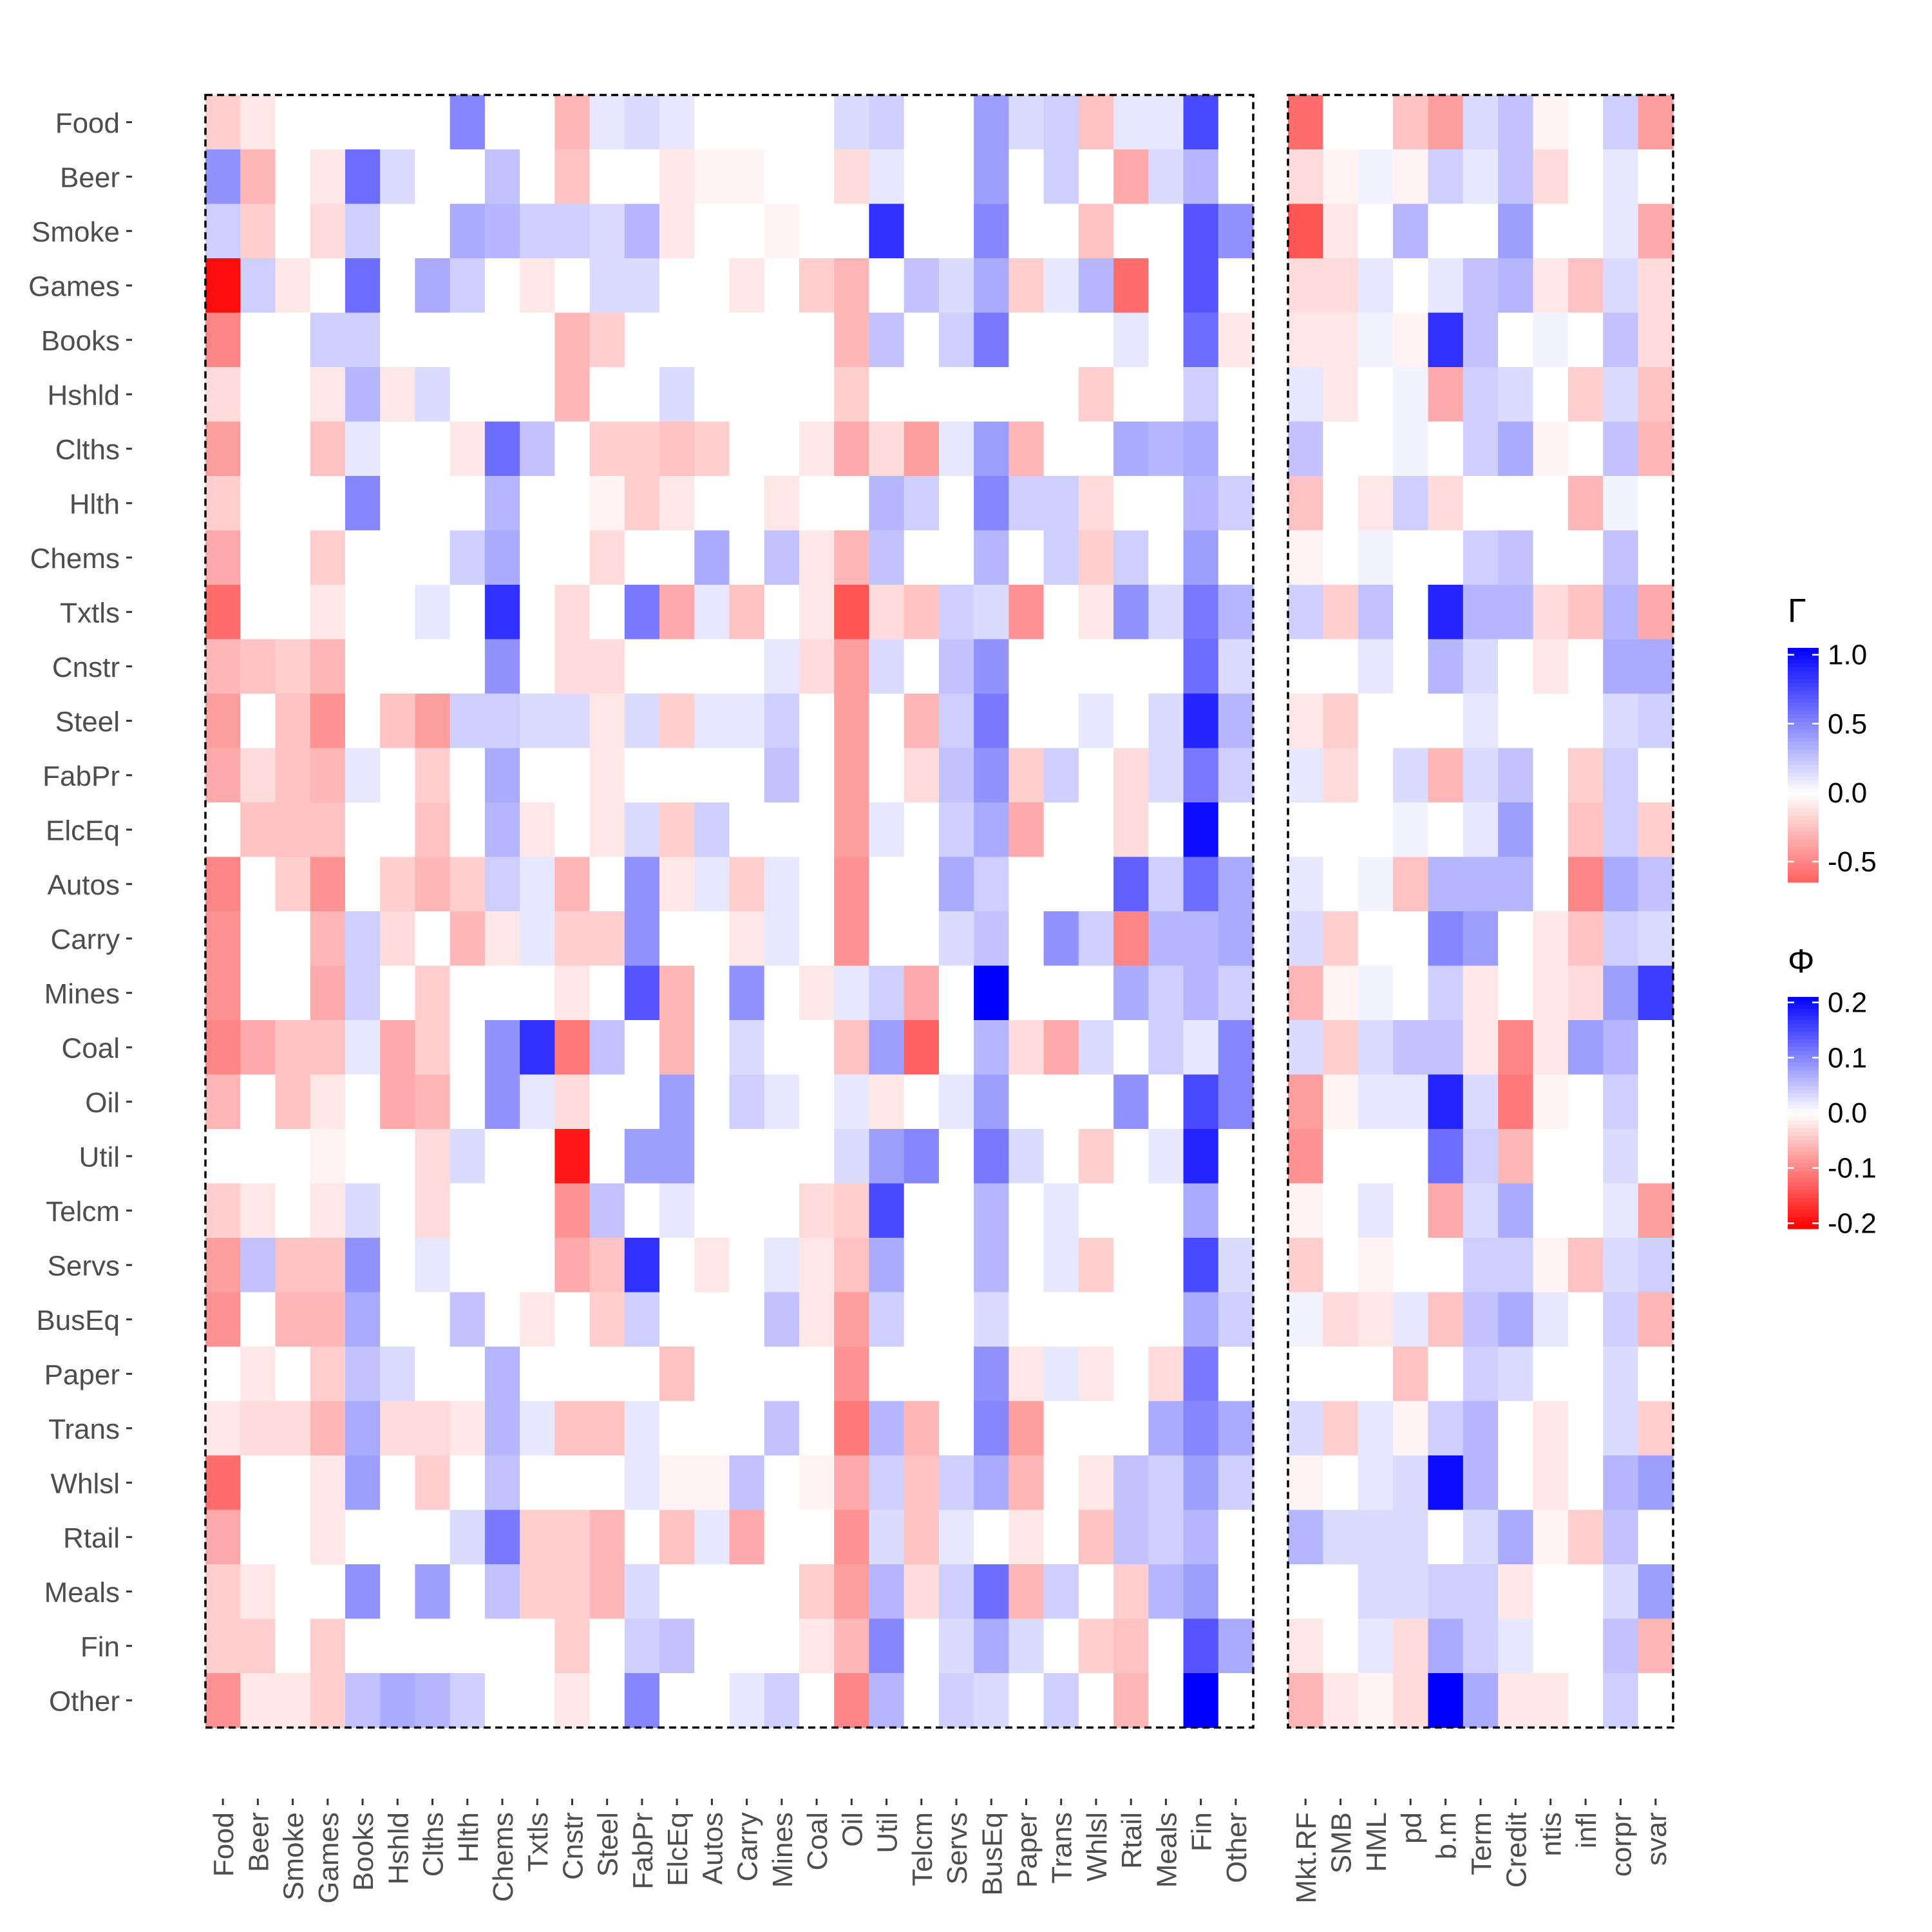 Image resolution: width=1932 pixels, height=1932 pixels. I want to click on column-label: Rtail, so click(1132, 1841).